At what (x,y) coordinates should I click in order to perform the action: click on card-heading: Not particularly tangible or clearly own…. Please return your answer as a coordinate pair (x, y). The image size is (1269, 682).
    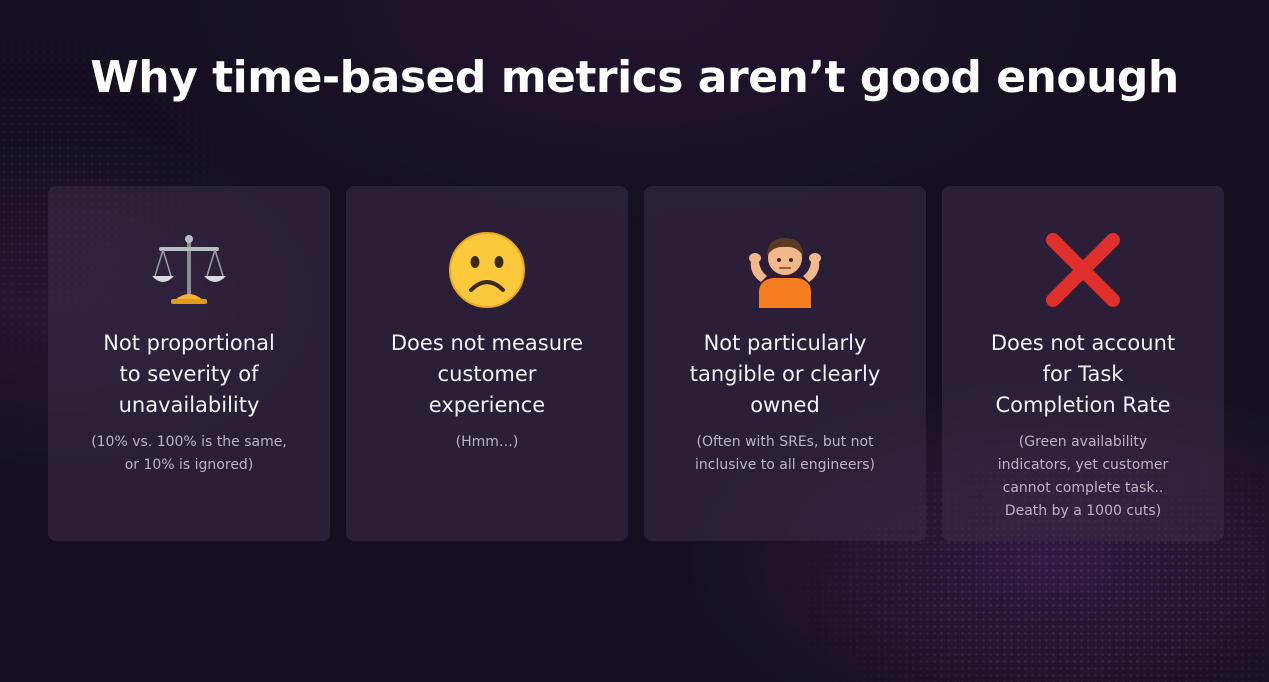
    Looking at the image, I should click on (785, 374).